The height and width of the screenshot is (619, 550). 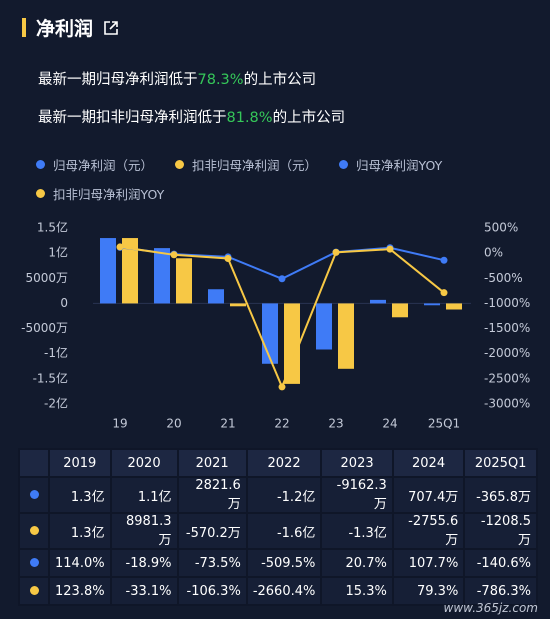 What do you see at coordinates (80, 591) in the screenshot?
I see `table-cell: 123.8%` at bounding box center [80, 591].